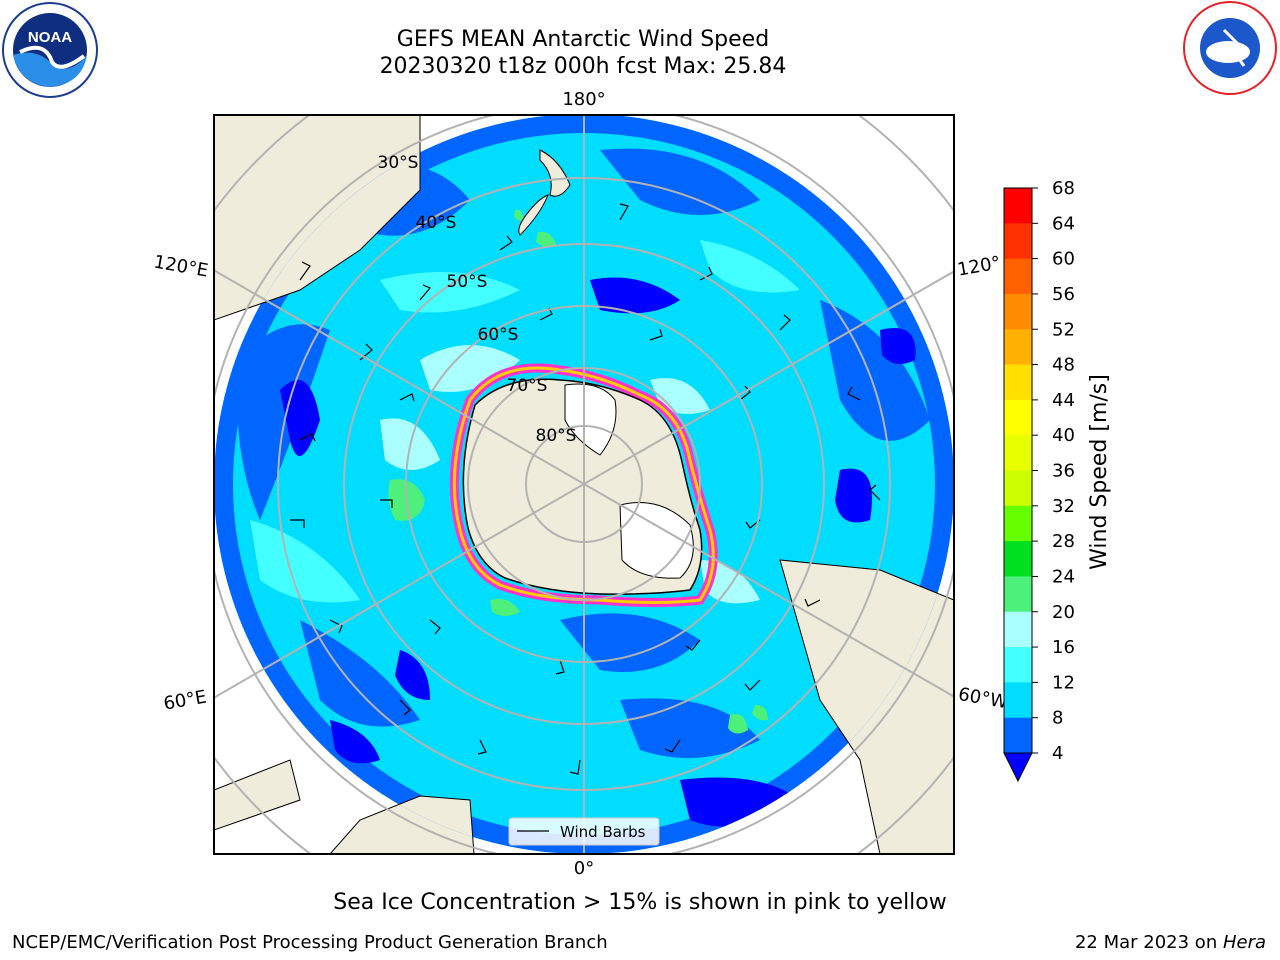  I want to click on colorbar-tick-label: 16, so click(1063, 647).